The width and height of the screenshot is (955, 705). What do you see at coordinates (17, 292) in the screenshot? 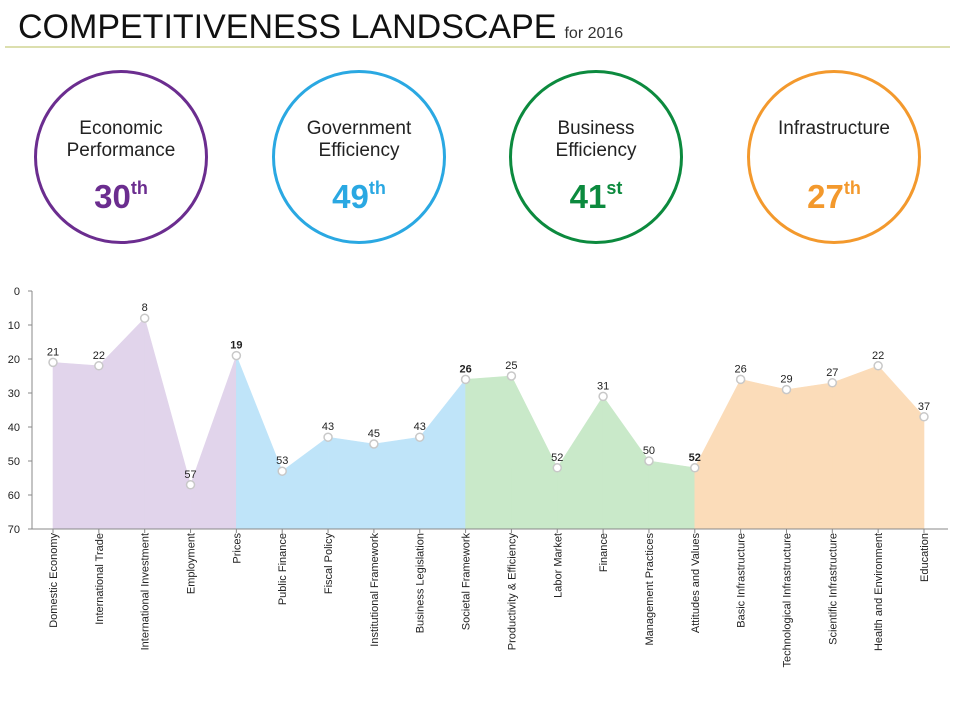
I see `y-tick-label: 0` at bounding box center [17, 292].